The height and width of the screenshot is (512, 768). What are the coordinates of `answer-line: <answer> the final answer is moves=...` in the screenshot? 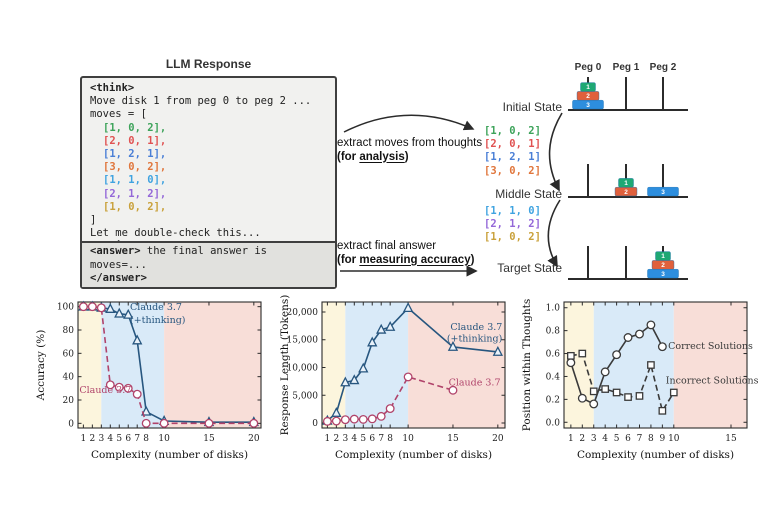 It's located at (208, 258).